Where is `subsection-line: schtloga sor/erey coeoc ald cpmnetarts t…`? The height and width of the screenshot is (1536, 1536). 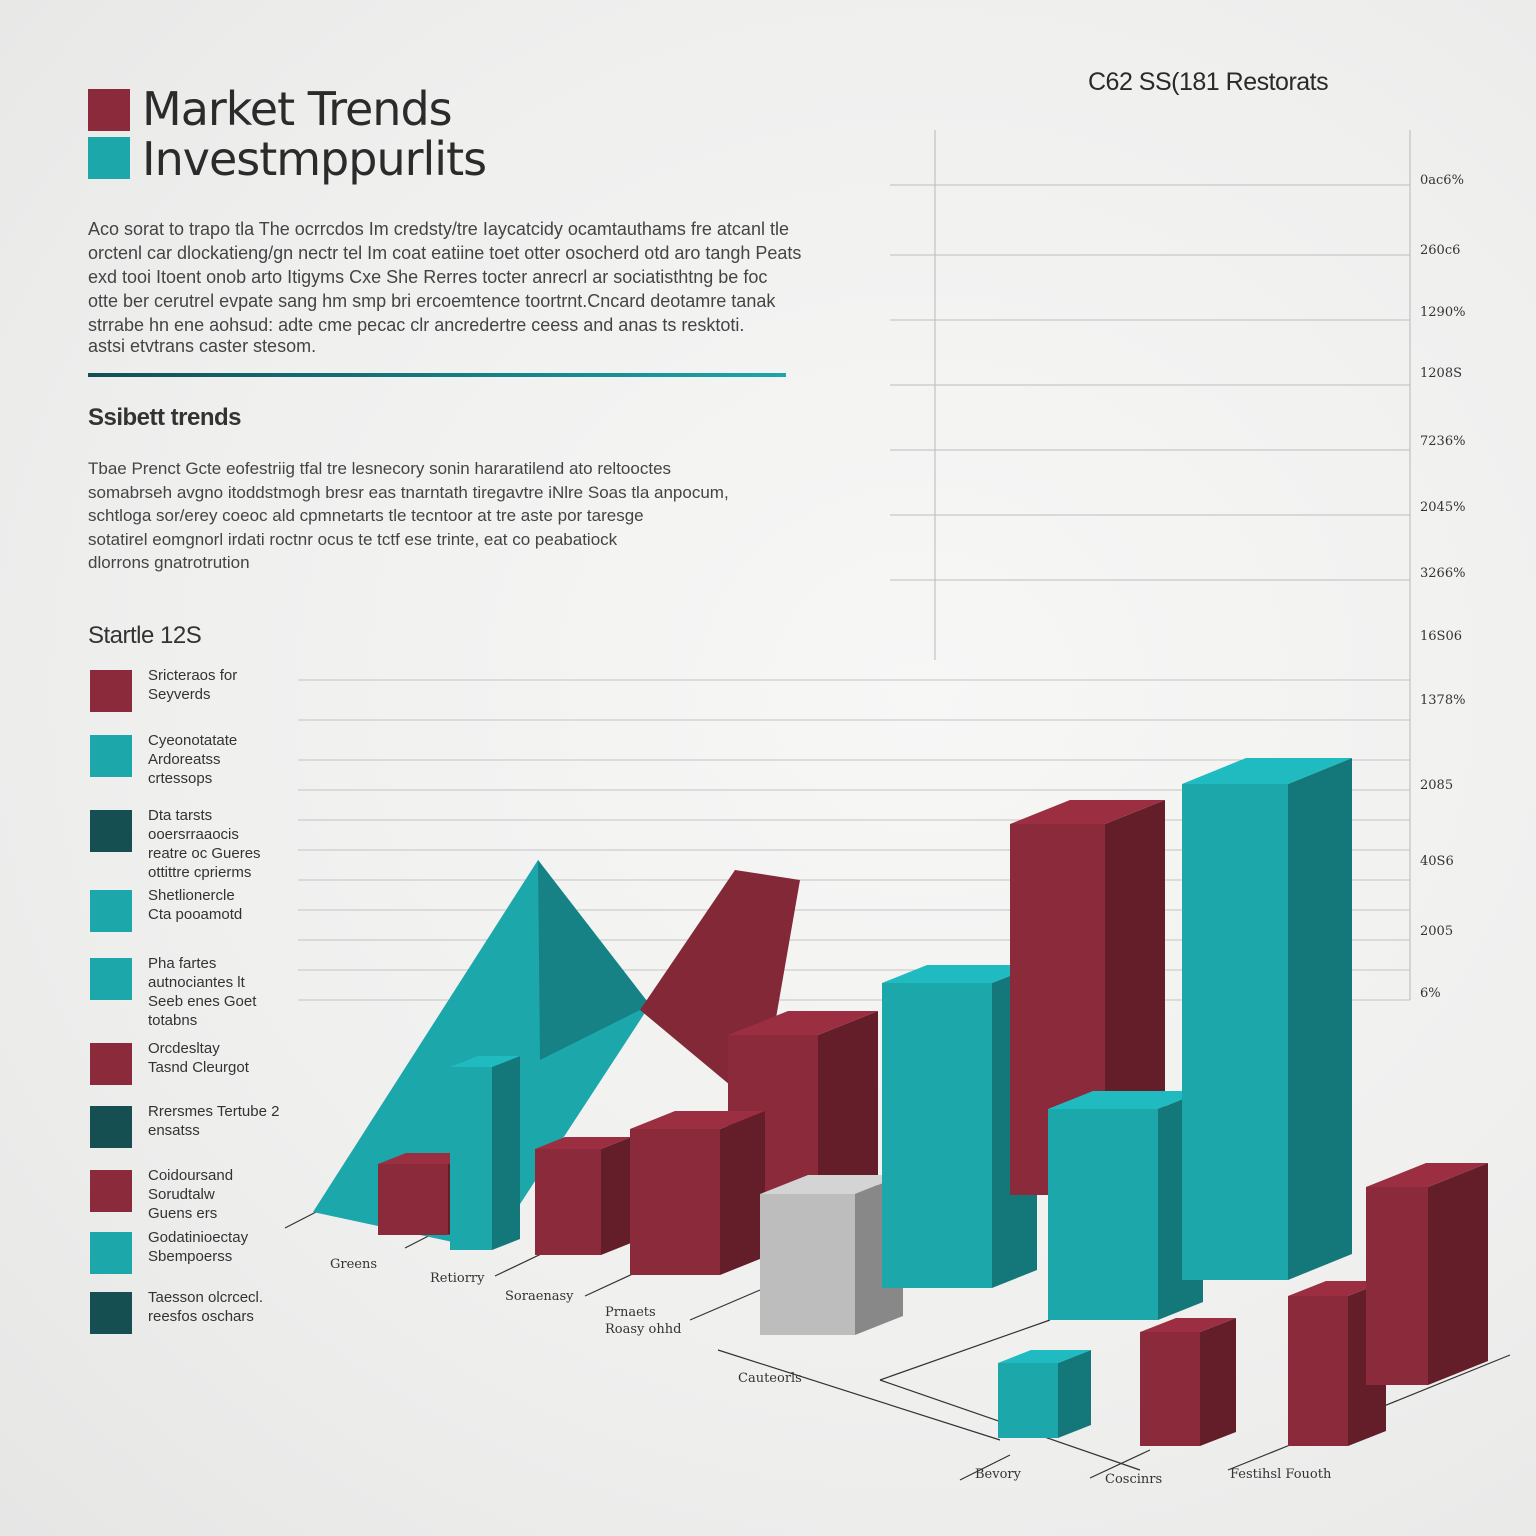 subsection-line: schtloga sor/erey coeoc ald cpmnetarts t… is located at coordinates (366, 515).